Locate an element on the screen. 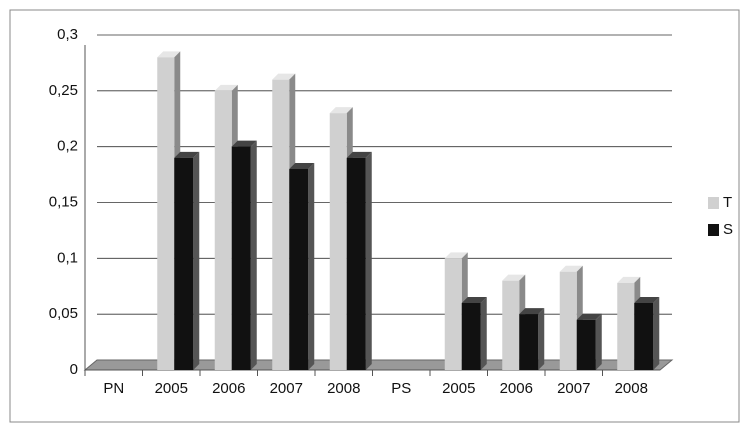 The width and height of the screenshot is (749, 435). y-tick-label: 0,2 is located at coordinates (67, 146).